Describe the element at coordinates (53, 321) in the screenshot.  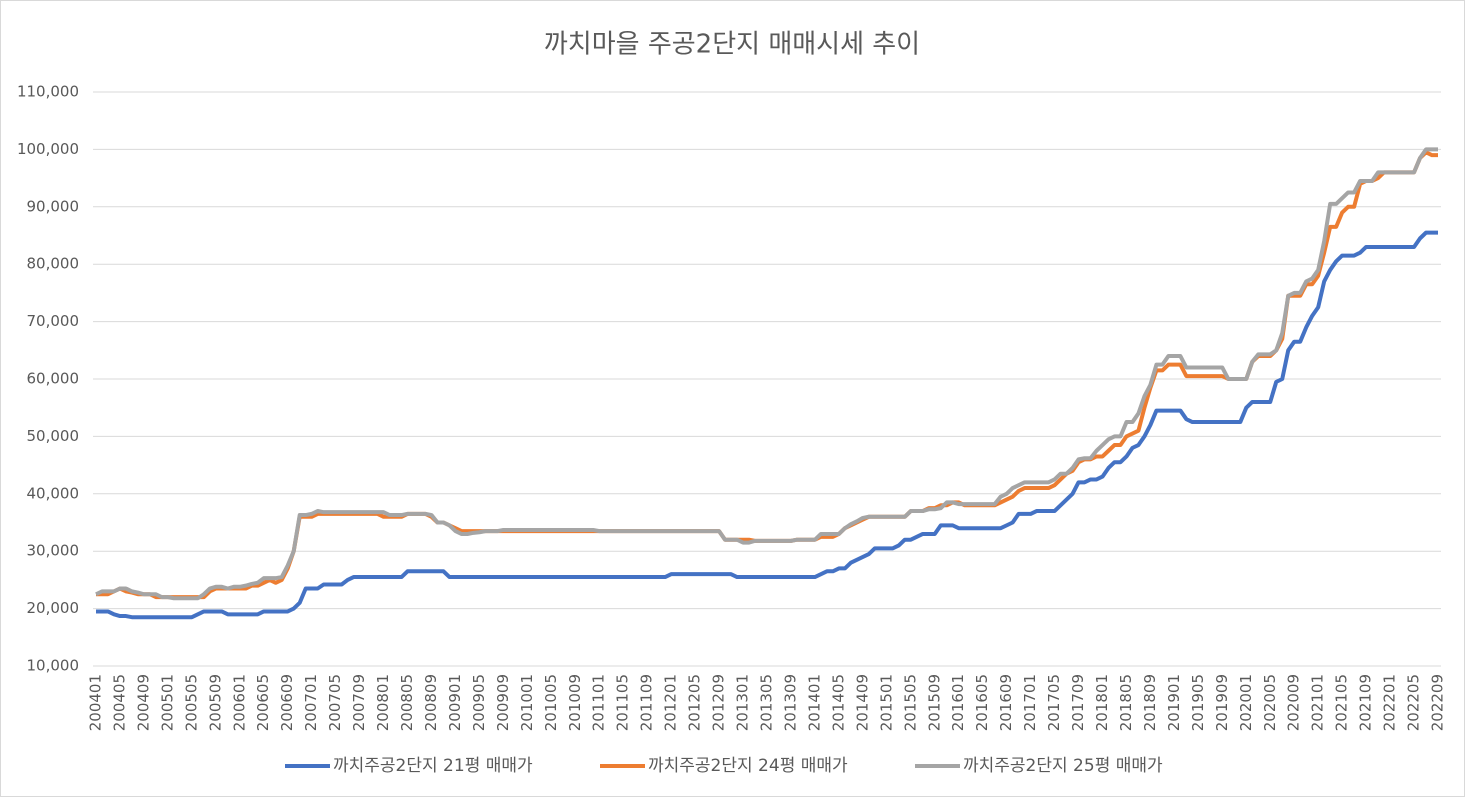
I see `y-tick-label: 70,000` at that location.